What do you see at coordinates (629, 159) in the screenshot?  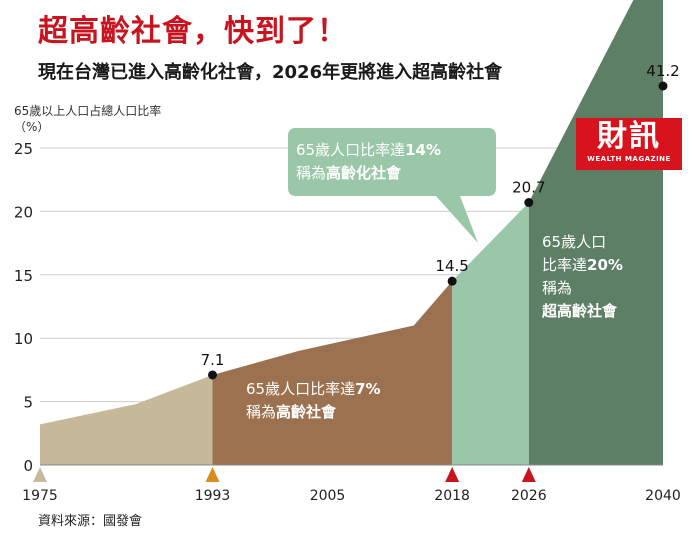 I see `logo-sub-text: WEALTH MAGAZINE` at bounding box center [629, 159].